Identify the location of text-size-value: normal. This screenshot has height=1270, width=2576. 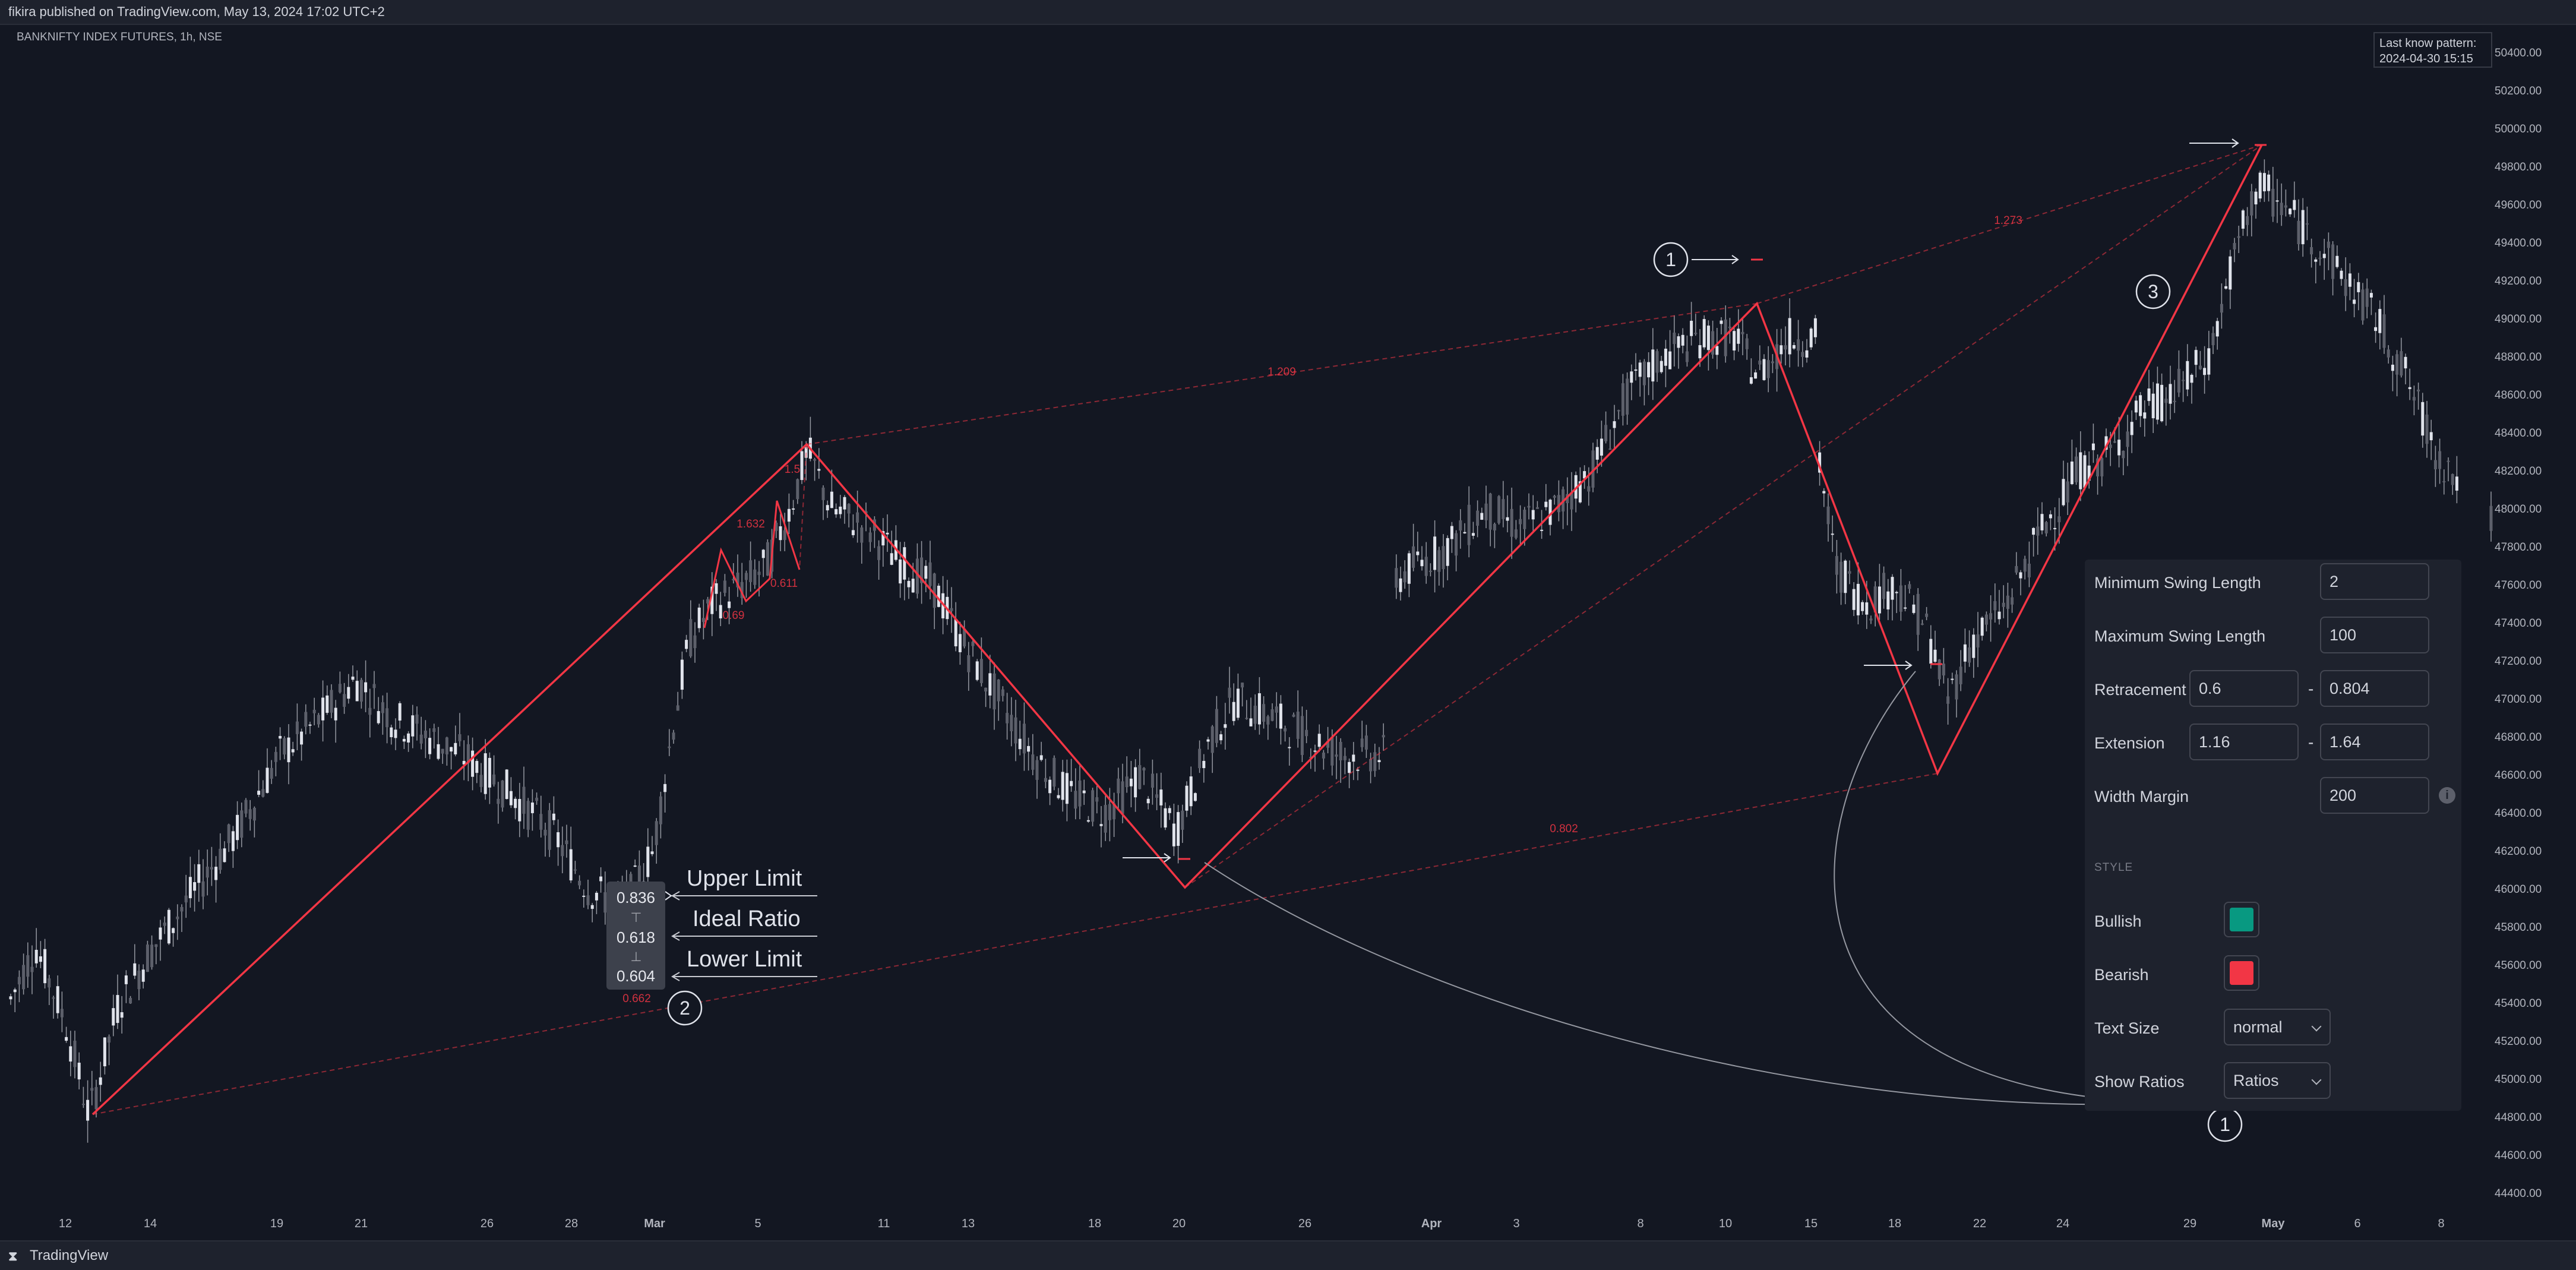
(2258, 1027).